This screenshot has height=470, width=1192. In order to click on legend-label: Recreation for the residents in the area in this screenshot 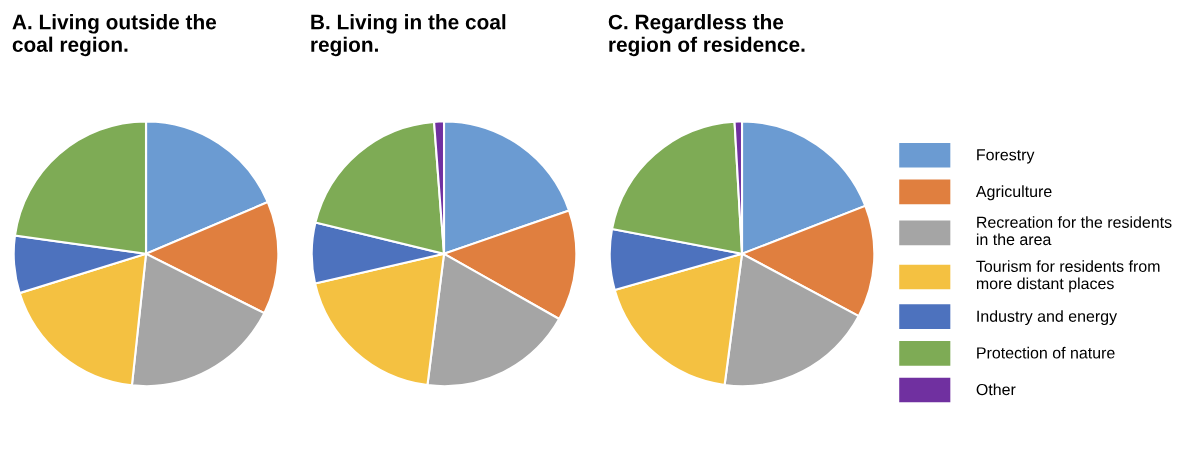, I will do `click(1074, 231)`.